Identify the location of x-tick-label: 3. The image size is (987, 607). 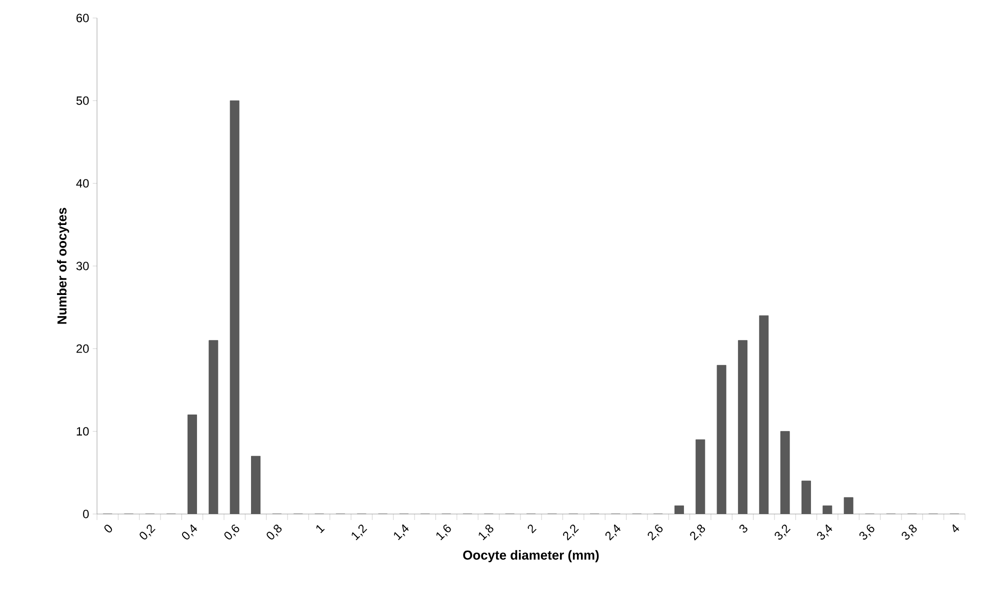
(743, 528).